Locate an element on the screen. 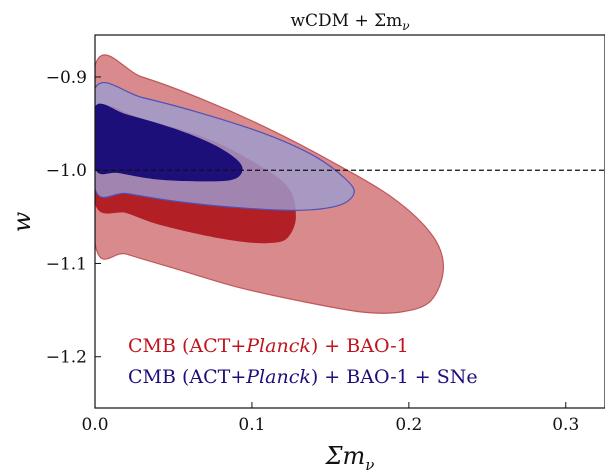 This screenshot has width=605, height=473. x-tick-label: 0.3 is located at coordinates (565, 425).